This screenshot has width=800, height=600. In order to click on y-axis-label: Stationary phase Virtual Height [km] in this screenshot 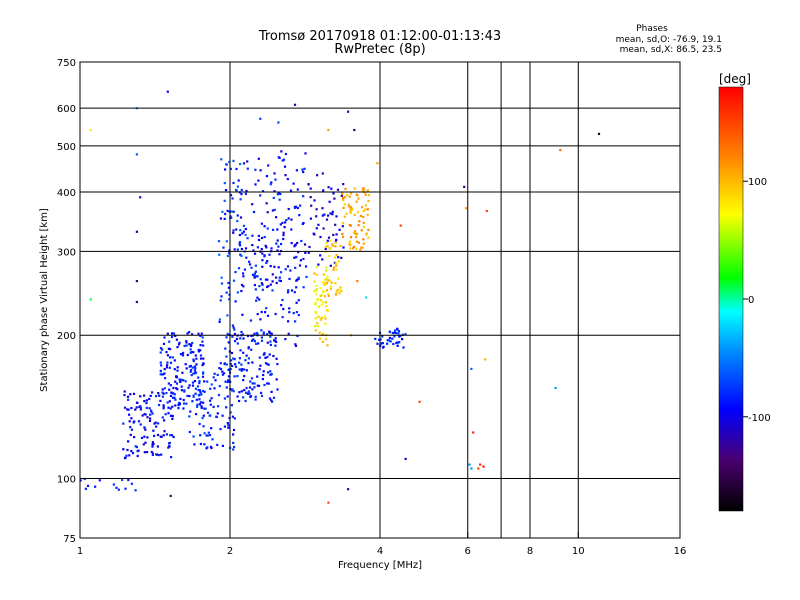, I will do `click(44, 300)`.